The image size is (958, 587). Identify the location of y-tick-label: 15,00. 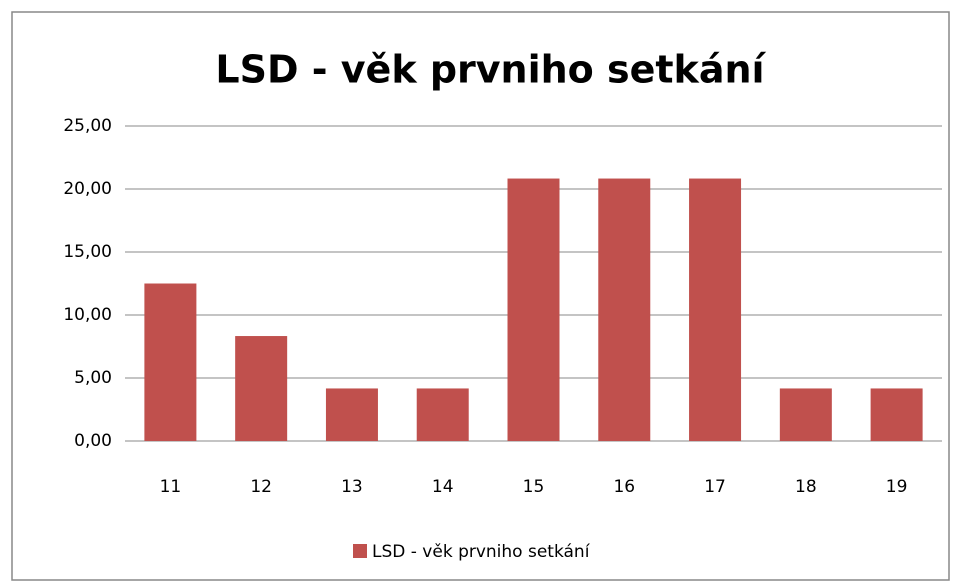
(87, 252).